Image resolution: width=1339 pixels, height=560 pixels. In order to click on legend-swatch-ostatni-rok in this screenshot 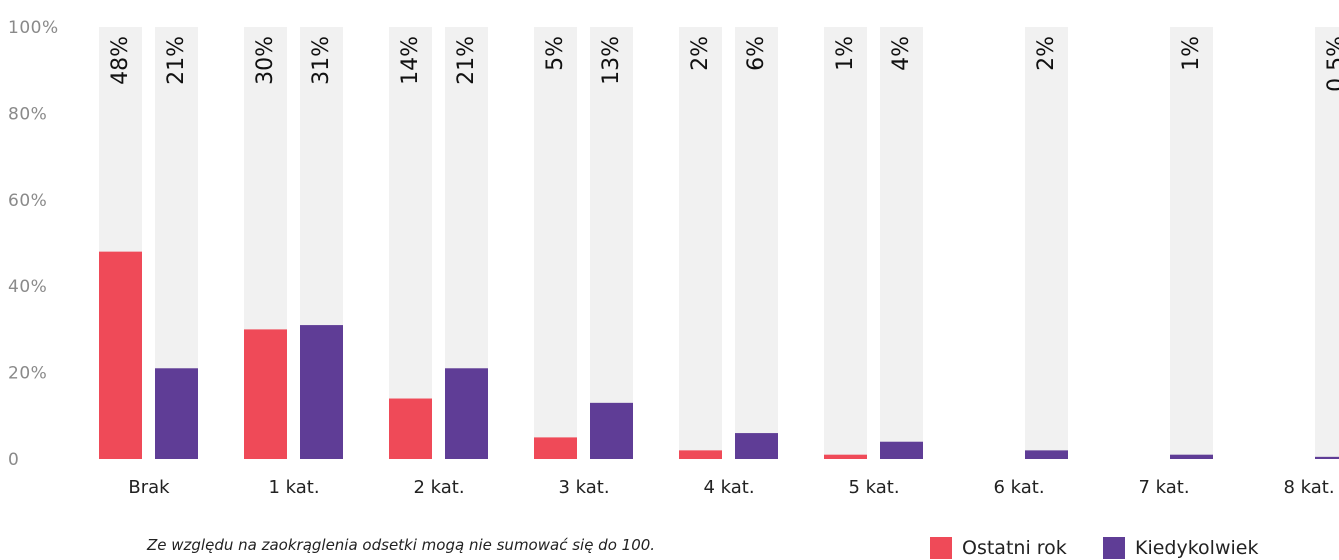, I will do `click(941, 548)`.